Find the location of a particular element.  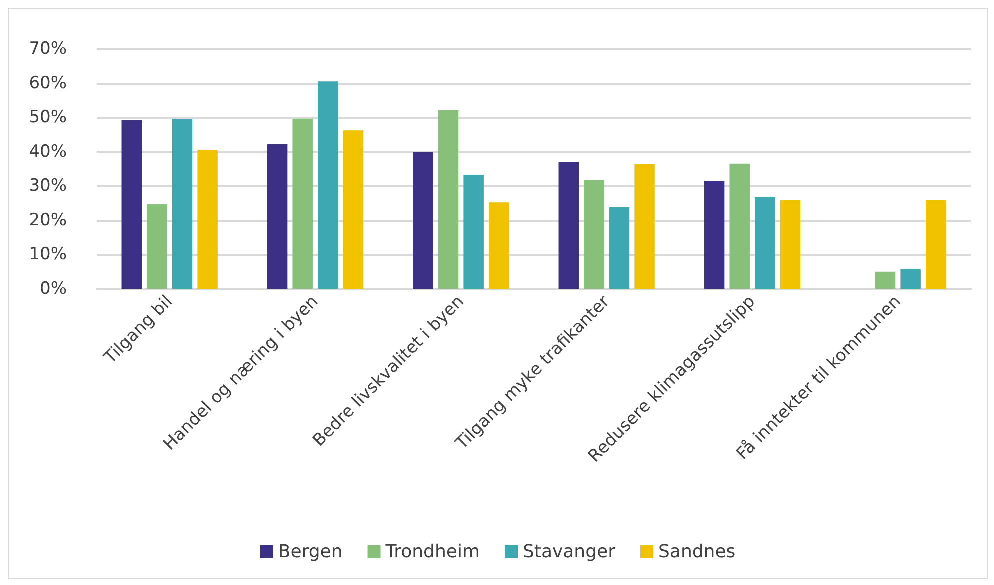

legend-label: Bergen is located at coordinates (310, 552).